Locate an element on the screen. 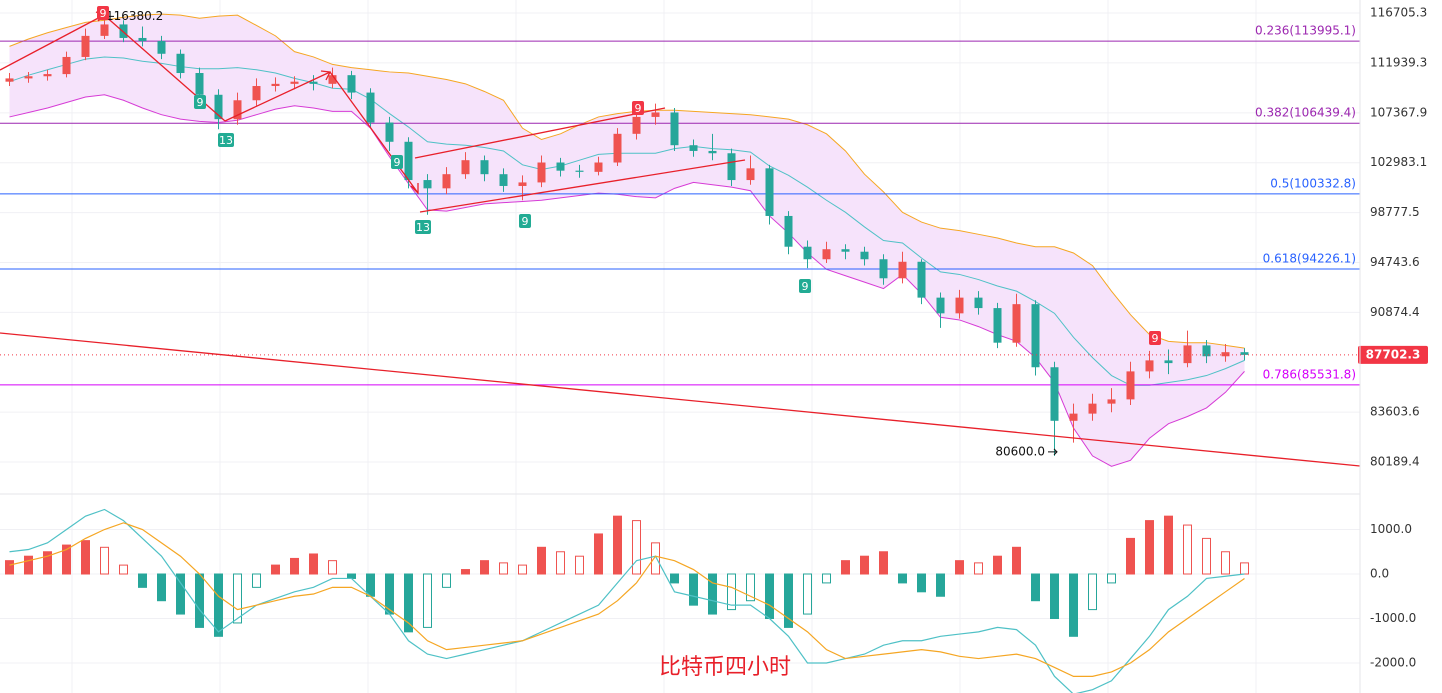 The width and height of the screenshot is (1442, 693). fib-label: 0.618(94226.1) is located at coordinates (1309, 259).